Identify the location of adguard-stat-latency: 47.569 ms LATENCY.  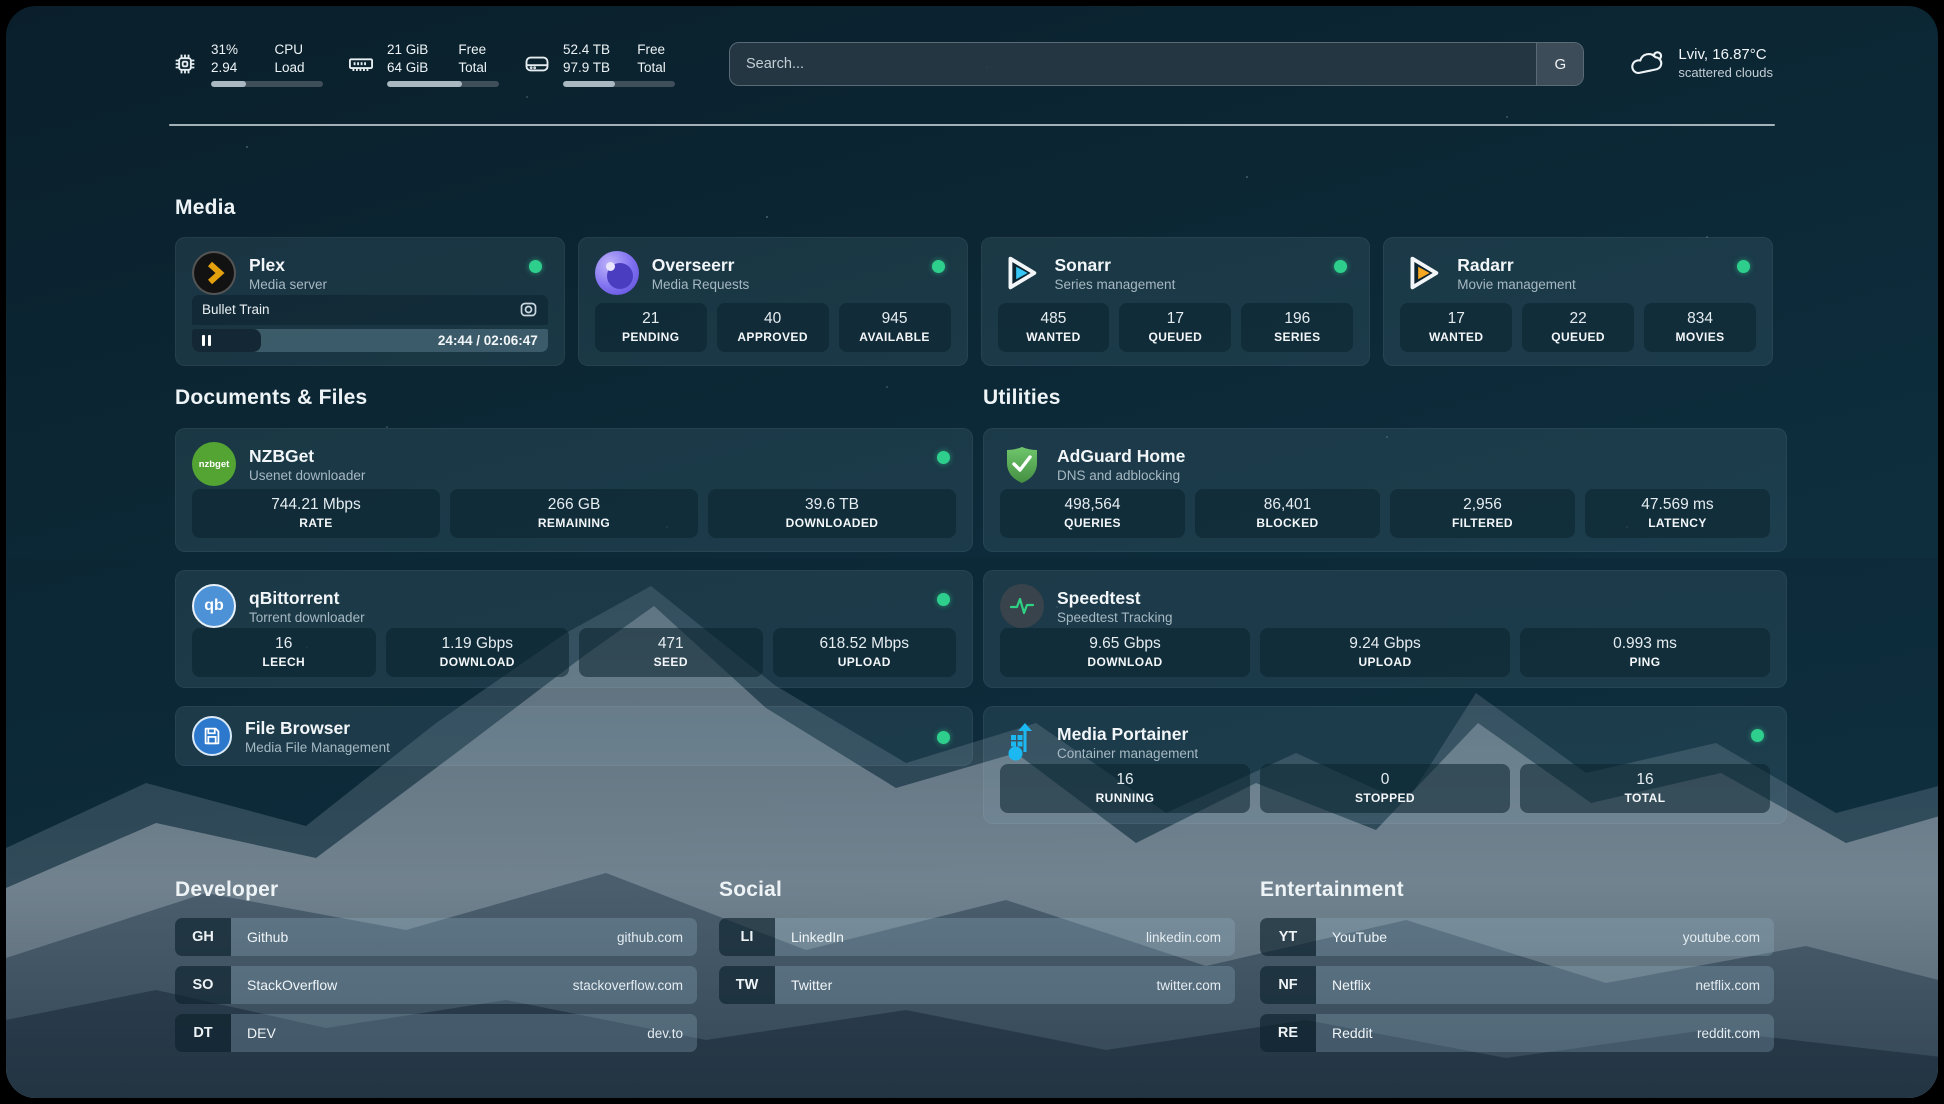
(1677, 513).